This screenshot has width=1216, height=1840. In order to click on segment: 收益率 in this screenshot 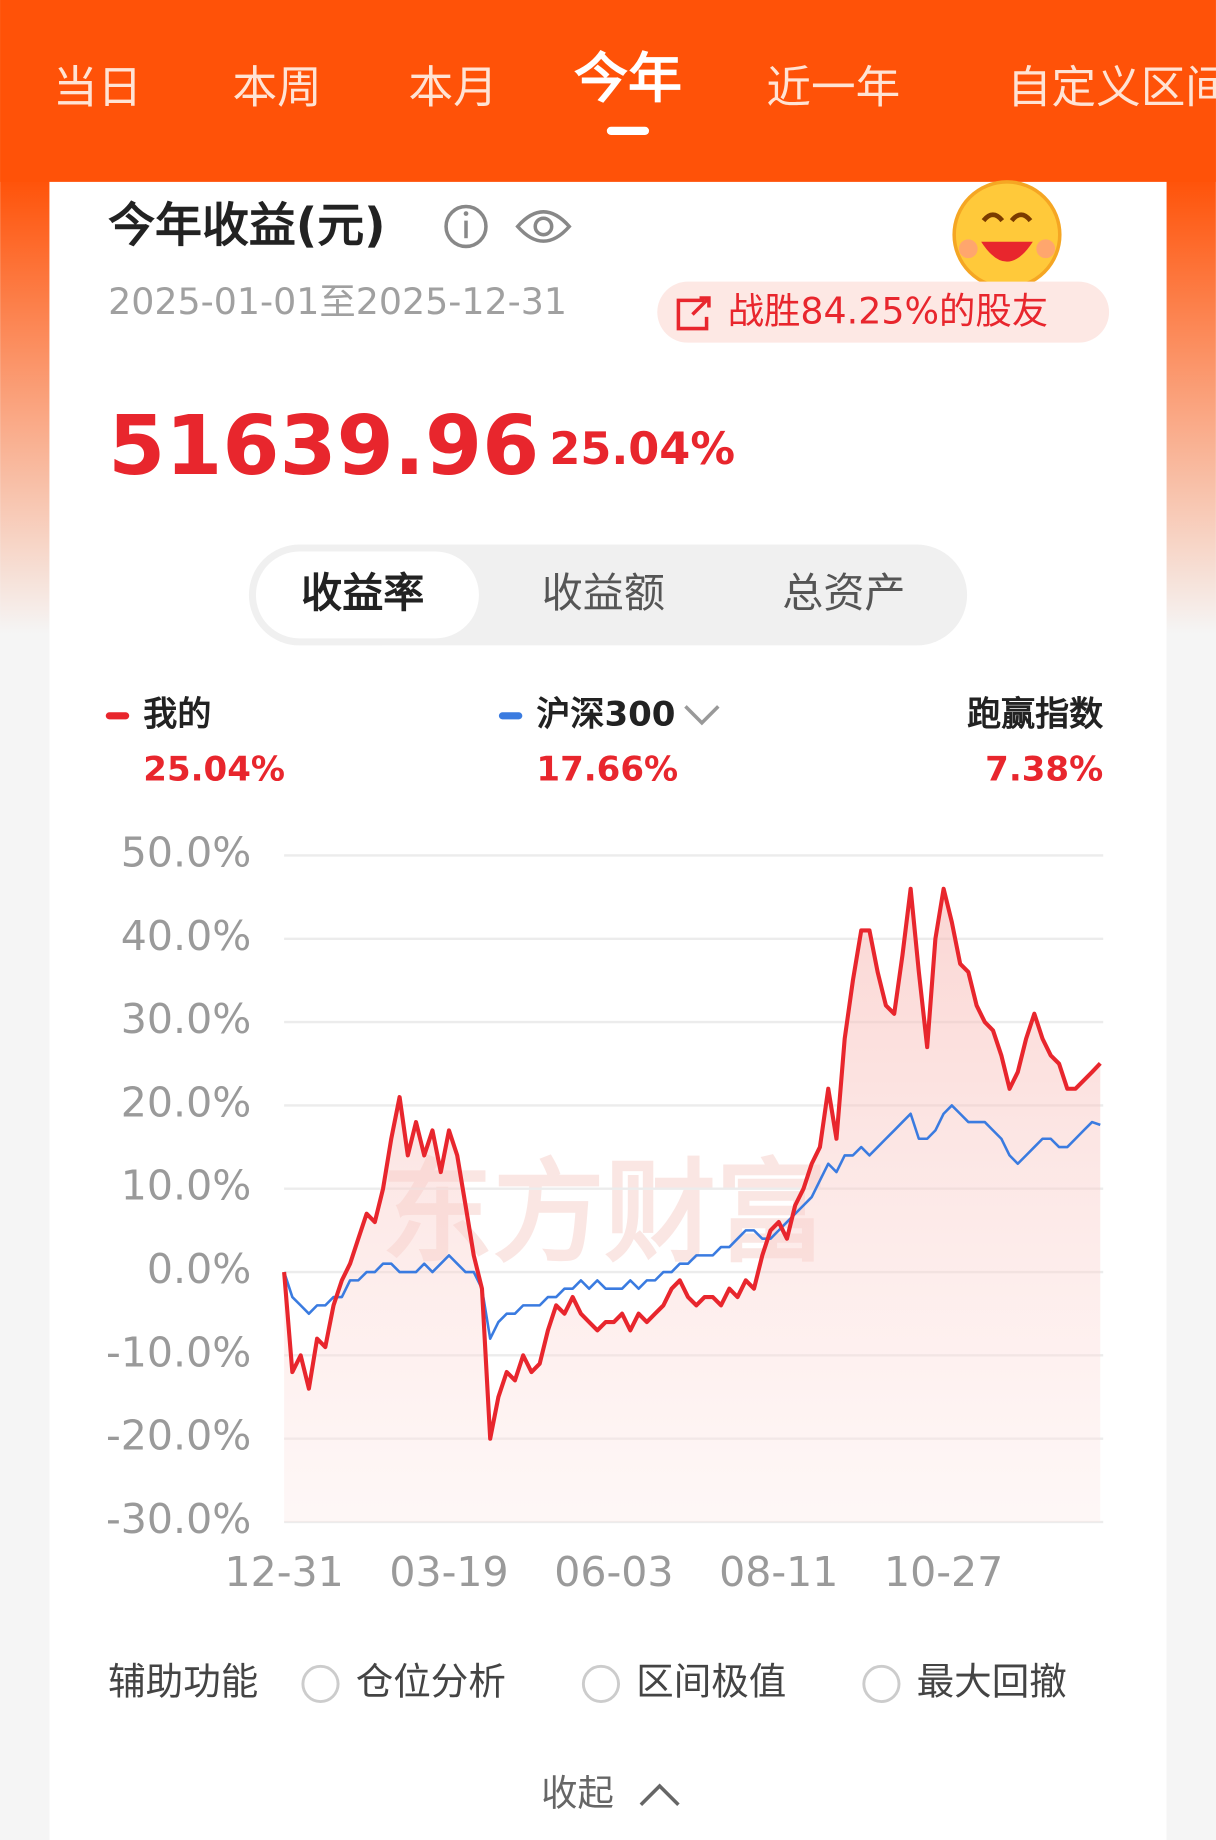, I will do `click(362, 593)`.